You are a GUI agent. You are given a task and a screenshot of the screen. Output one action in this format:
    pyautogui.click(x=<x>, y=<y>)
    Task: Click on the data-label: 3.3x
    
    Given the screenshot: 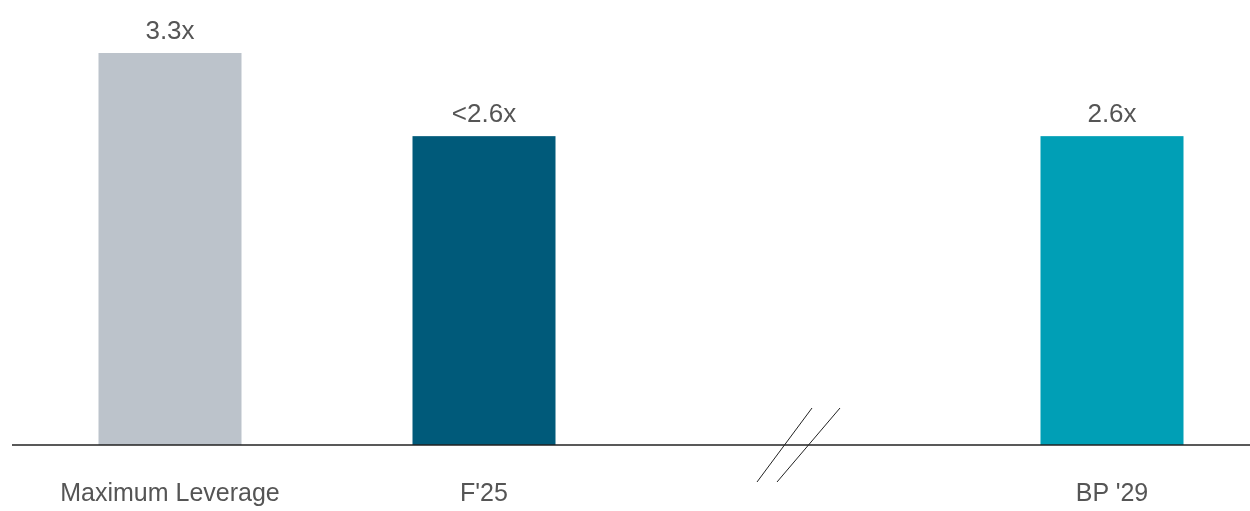 What is the action you would take?
    pyautogui.click(x=170, y=30)
    